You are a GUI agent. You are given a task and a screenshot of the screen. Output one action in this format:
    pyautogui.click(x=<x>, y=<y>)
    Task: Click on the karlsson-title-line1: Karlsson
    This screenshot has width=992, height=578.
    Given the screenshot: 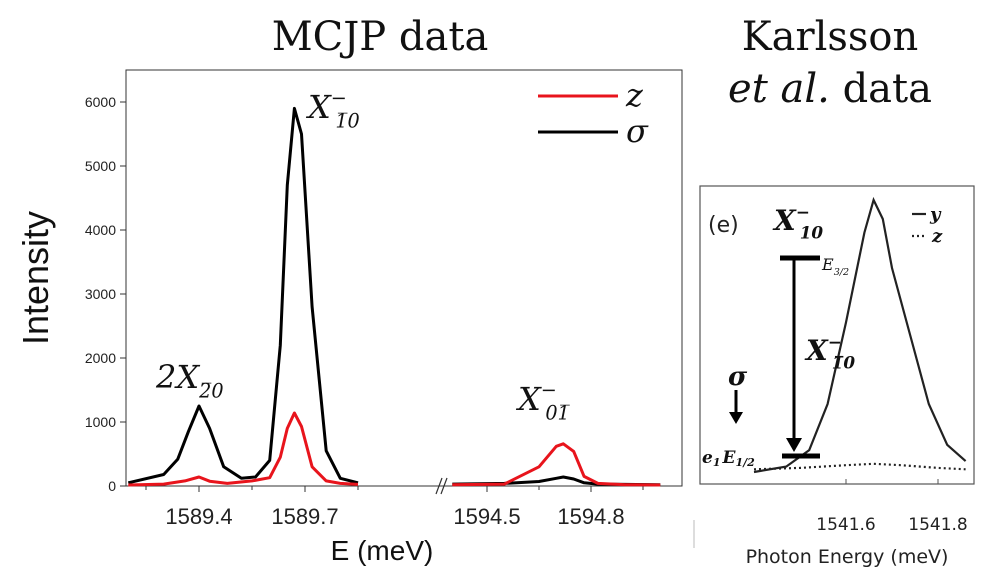 What is the action you would take?
    pyautogui.click(x=830, y=37)
    